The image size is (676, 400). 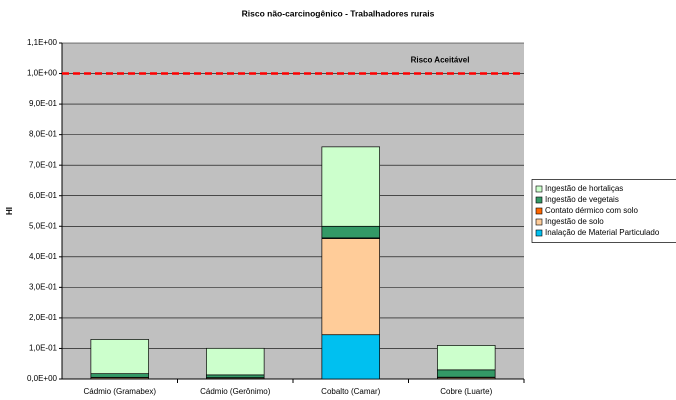 I want to click on x-tick-label: Cádmio (Gerônimo), so click(x=235, y=391).